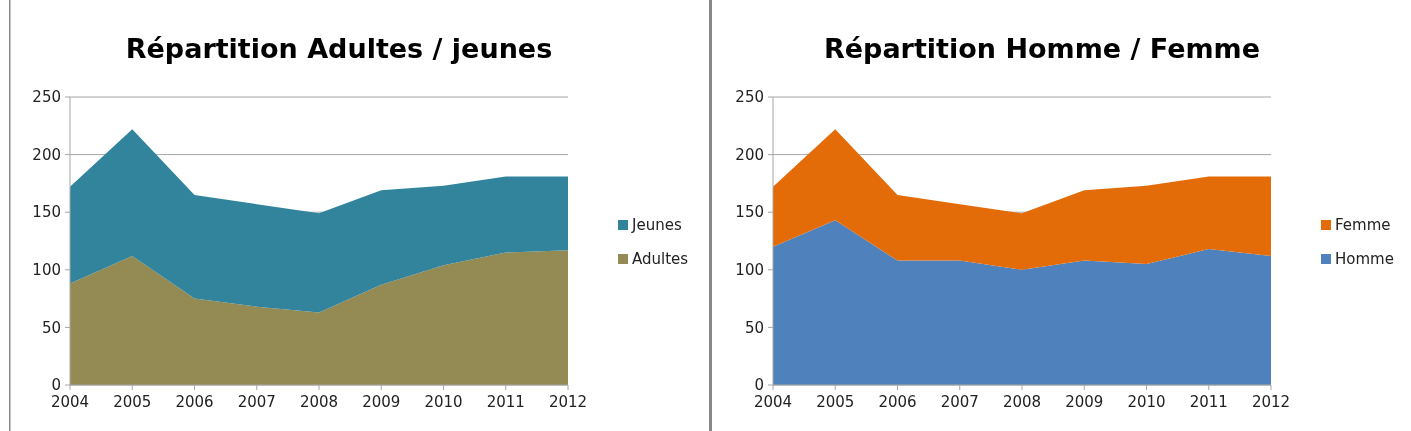 The width and height of the screenshot is (1411, 431). What do you see at coordinates (1363, 225) in the screenshot?
I see `legend-label: Femme` at bounding box center [1363, 225].